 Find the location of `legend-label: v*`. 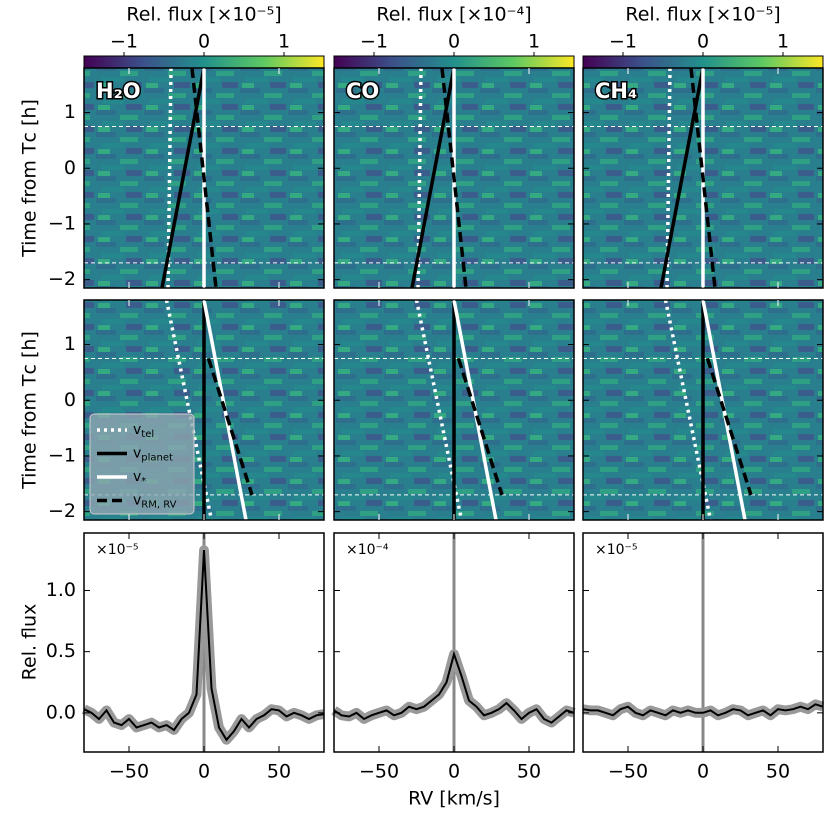

legend-label: v* is located at coordinates (139, 478).